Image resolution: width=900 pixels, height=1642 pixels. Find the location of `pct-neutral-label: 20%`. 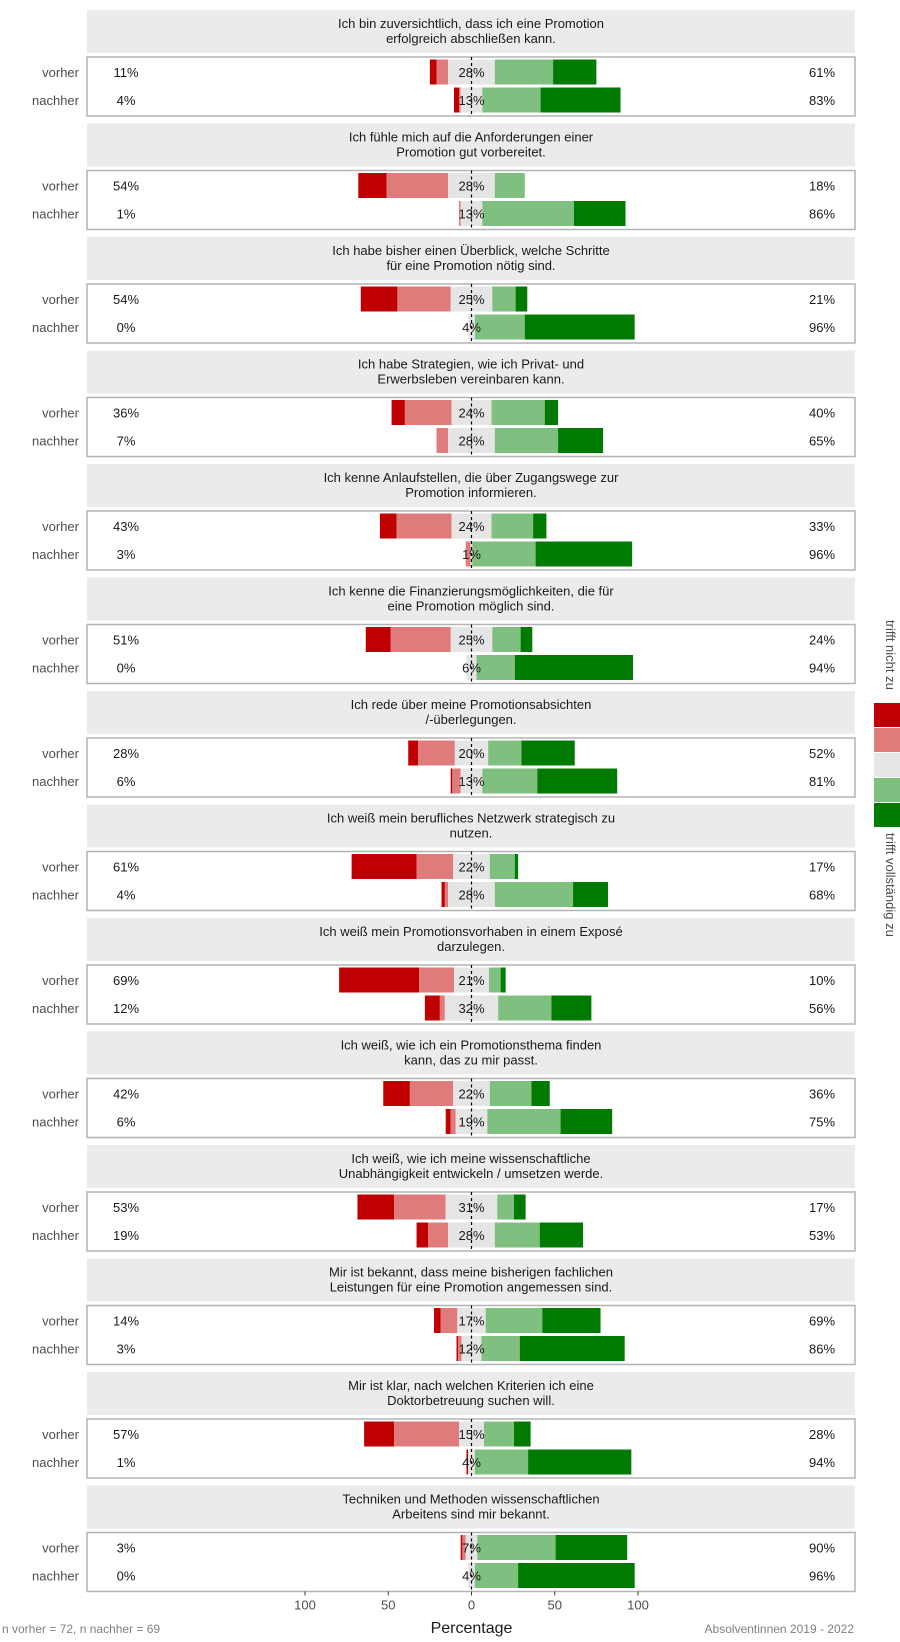

pct-neutral-label: 20% is located at coordinates (471, 753).